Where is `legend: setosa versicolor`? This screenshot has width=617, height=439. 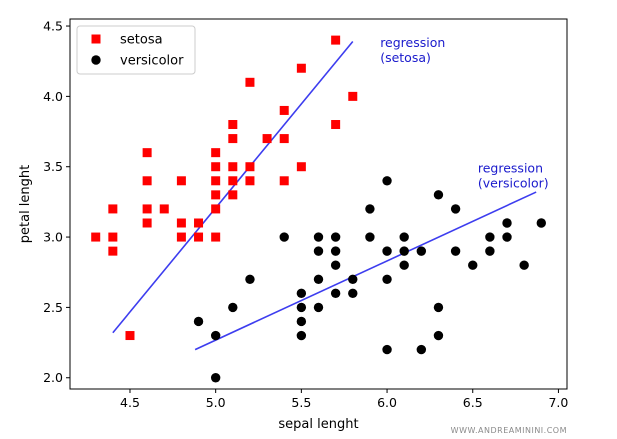
legend: setosa versicolor is located at coordinates (136, 50).